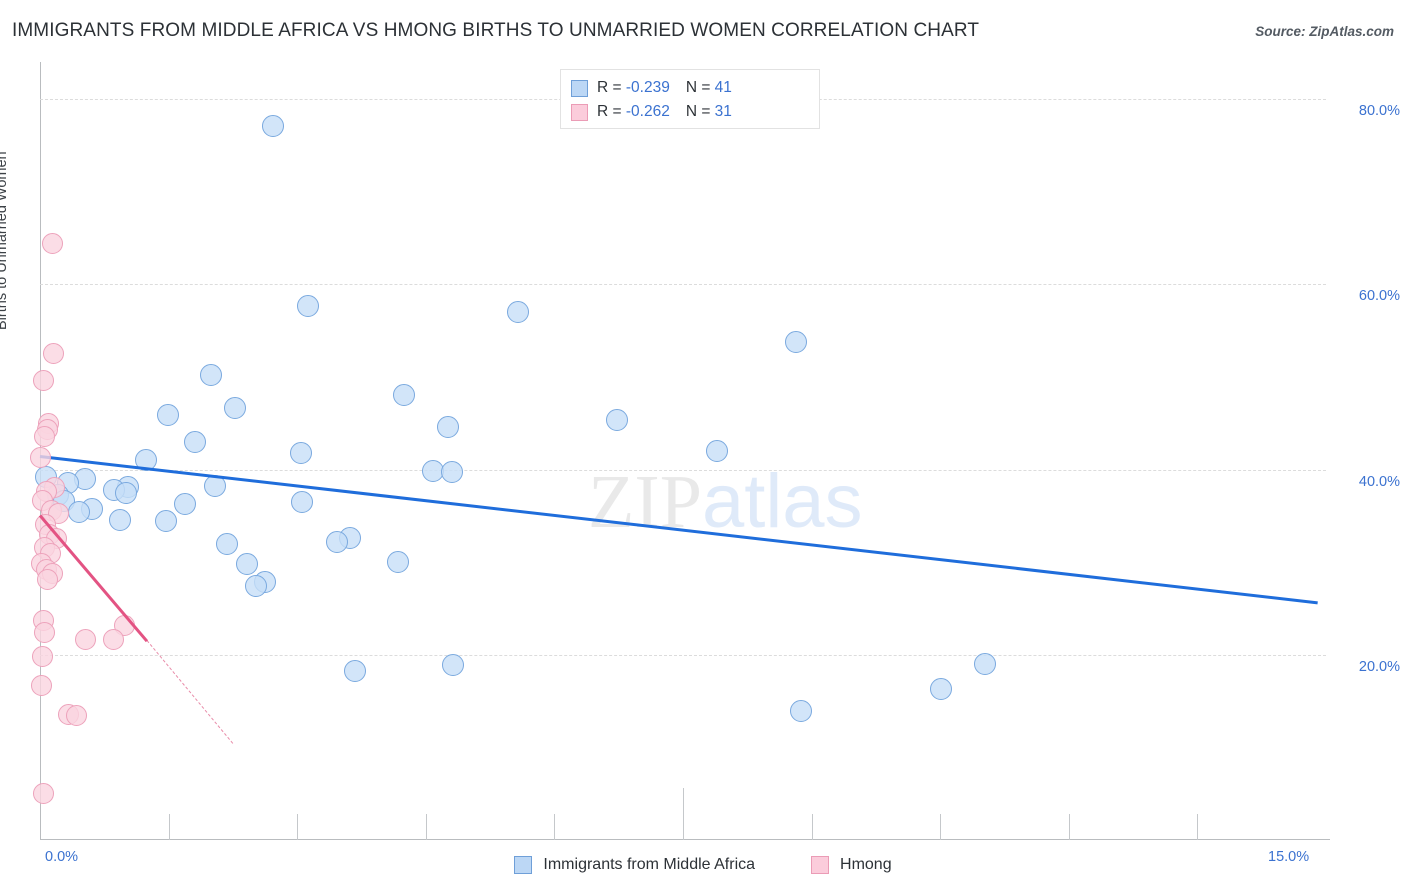  I want to click on series-legend: Immigrants from Middle Africa Hmong, so click(703, 865).